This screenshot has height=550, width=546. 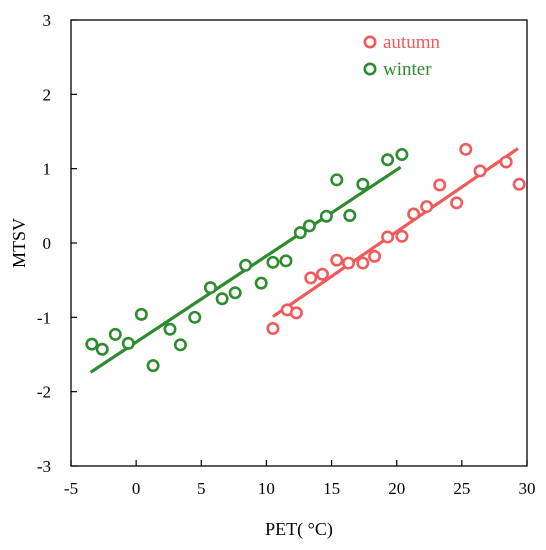 I want to click on y-tick-label: 3, so click(x=47, y=20).